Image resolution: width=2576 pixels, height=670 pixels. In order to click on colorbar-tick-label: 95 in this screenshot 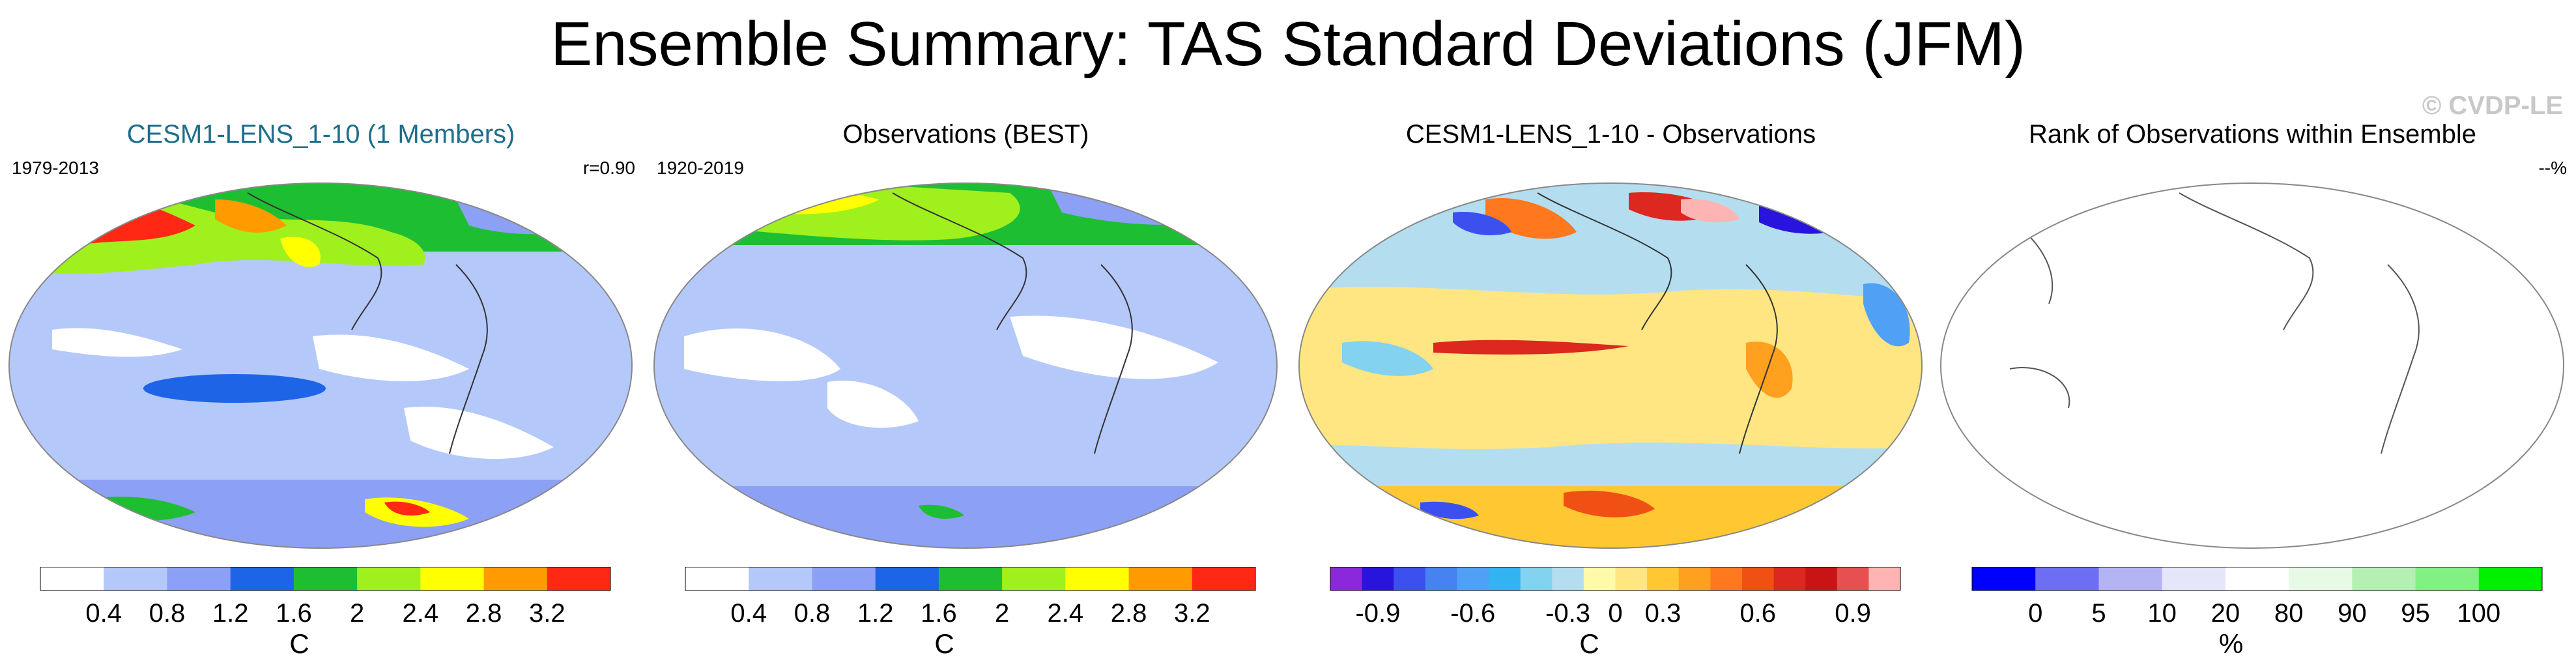, I will do `click(2415, 613)`.